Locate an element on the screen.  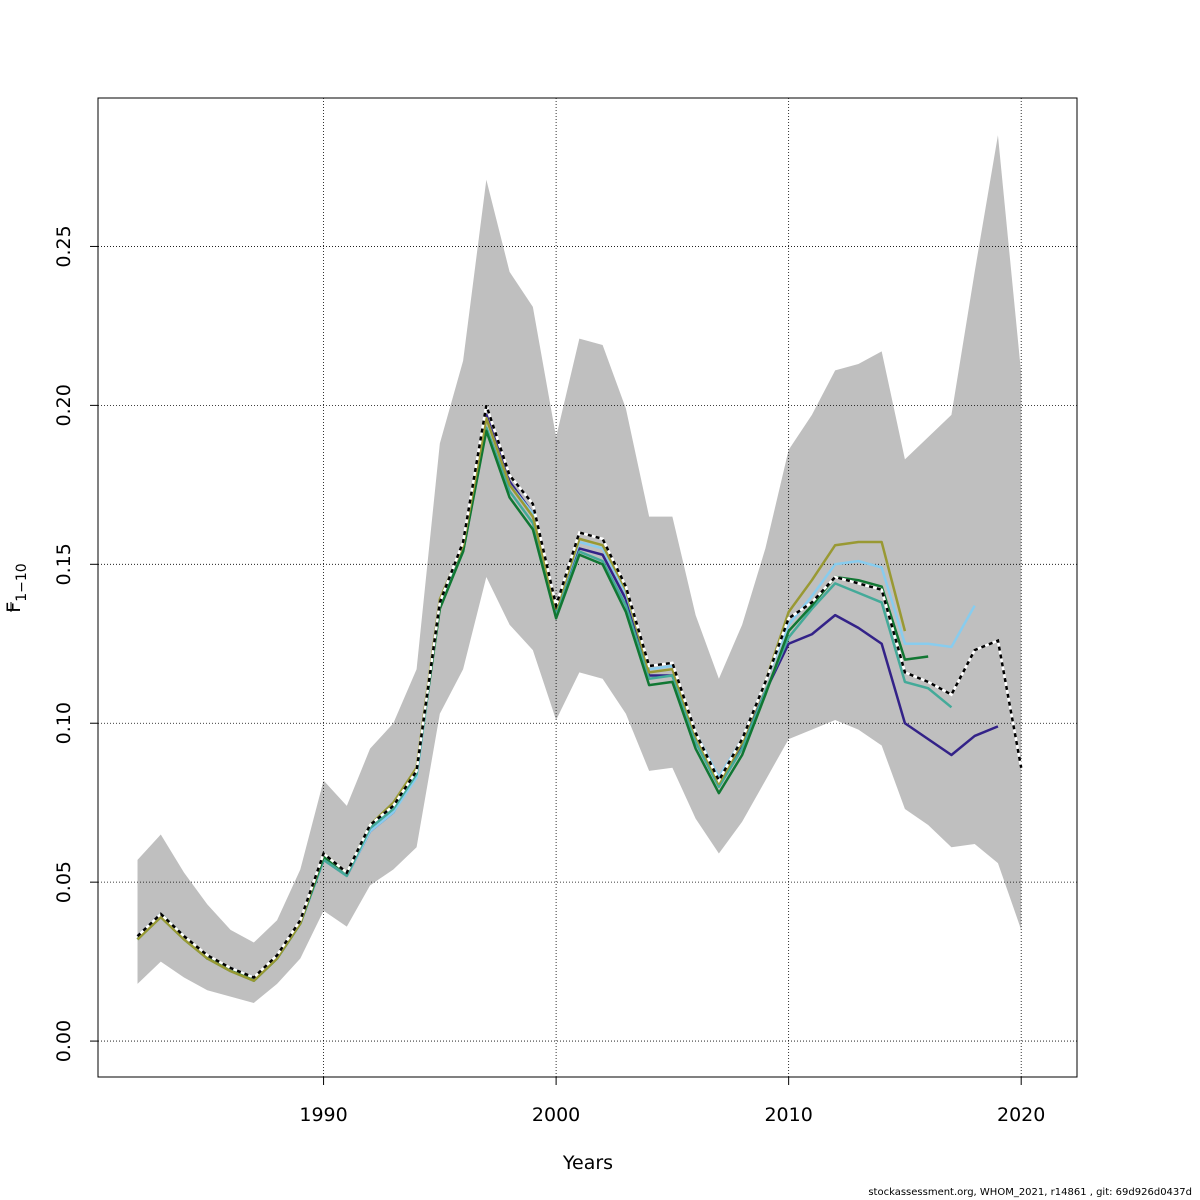
y-tick-label: 0.05 is located at coordinates (64, 882).